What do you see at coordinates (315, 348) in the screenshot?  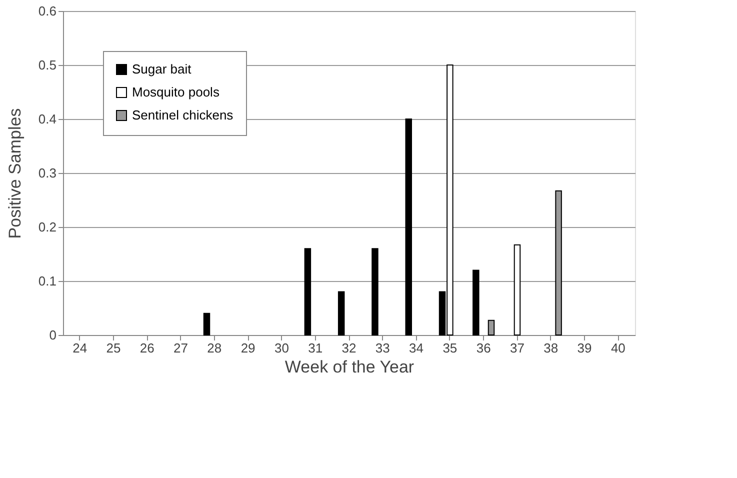 I see `x-tick-label: 31` at bounding box center [315, 348].